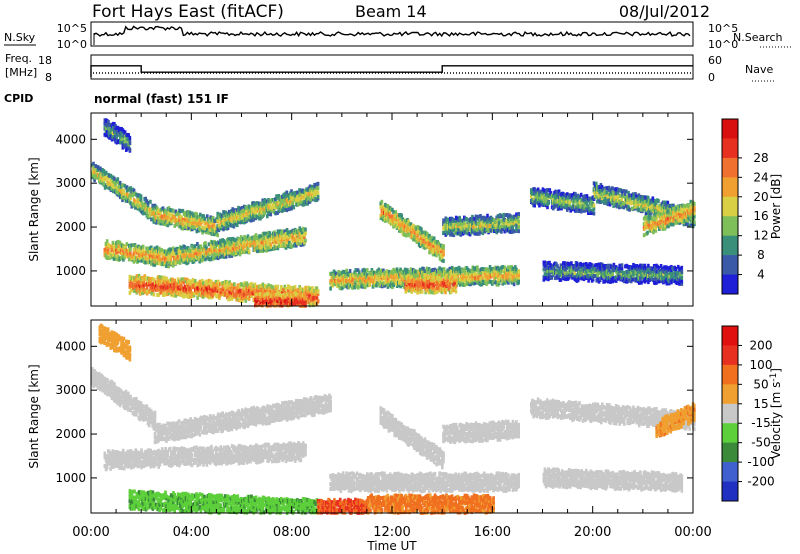  Describe the element at coordinates (45, 60) in the screenshot. I see `freq-left-tick-top: 18` at that location.